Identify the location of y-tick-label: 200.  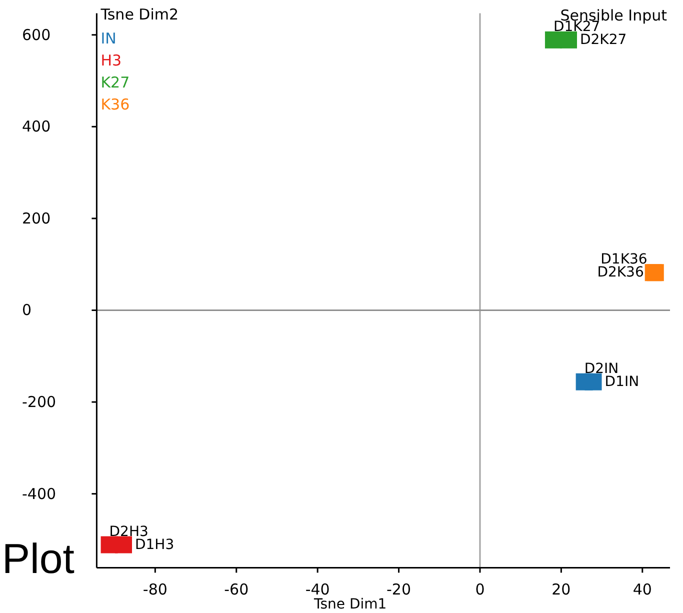
(36, 218).